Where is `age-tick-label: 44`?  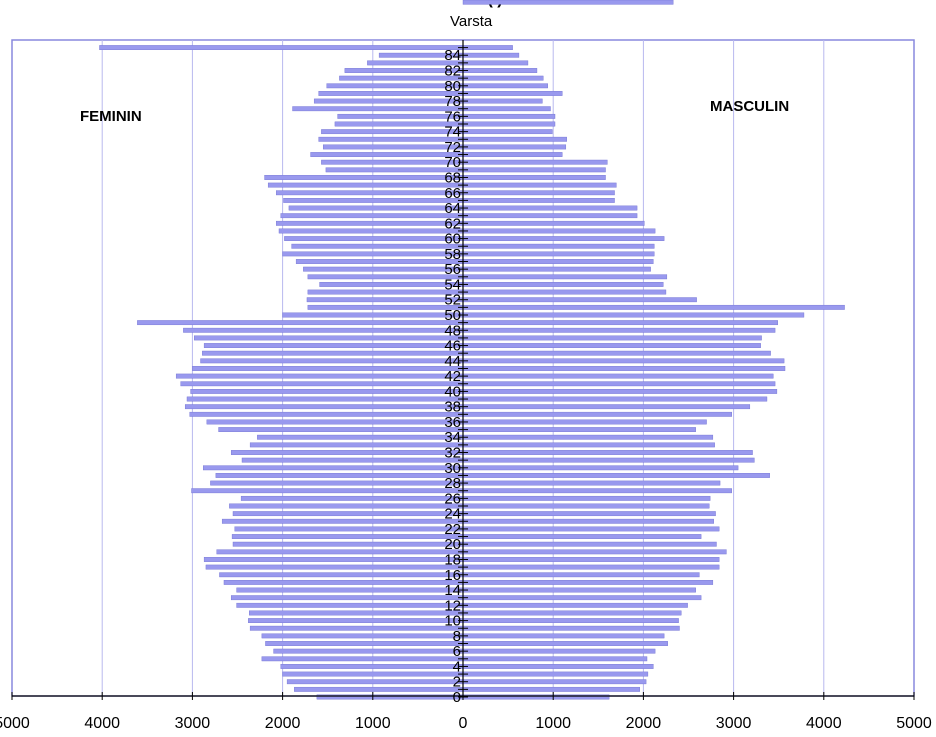 age-tick-label: 44 is located at coordinates (452, 361).